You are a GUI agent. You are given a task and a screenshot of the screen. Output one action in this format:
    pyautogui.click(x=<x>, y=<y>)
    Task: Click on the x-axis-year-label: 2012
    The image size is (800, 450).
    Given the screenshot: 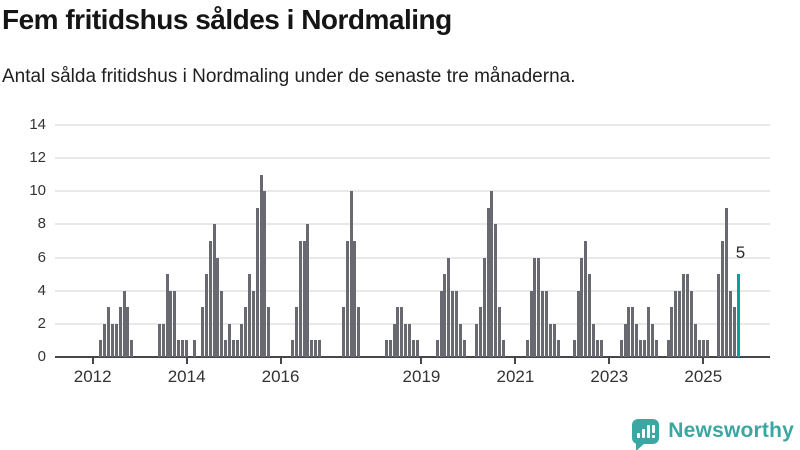 What is the action you would take?
    pyautogui.click(x=92, y=376)
    